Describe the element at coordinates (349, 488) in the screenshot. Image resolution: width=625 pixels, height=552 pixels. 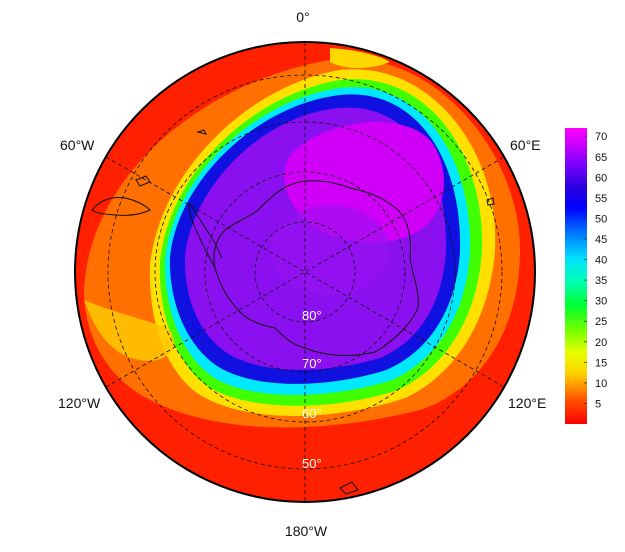
I see `new-zealand-tip-outline` at that location.